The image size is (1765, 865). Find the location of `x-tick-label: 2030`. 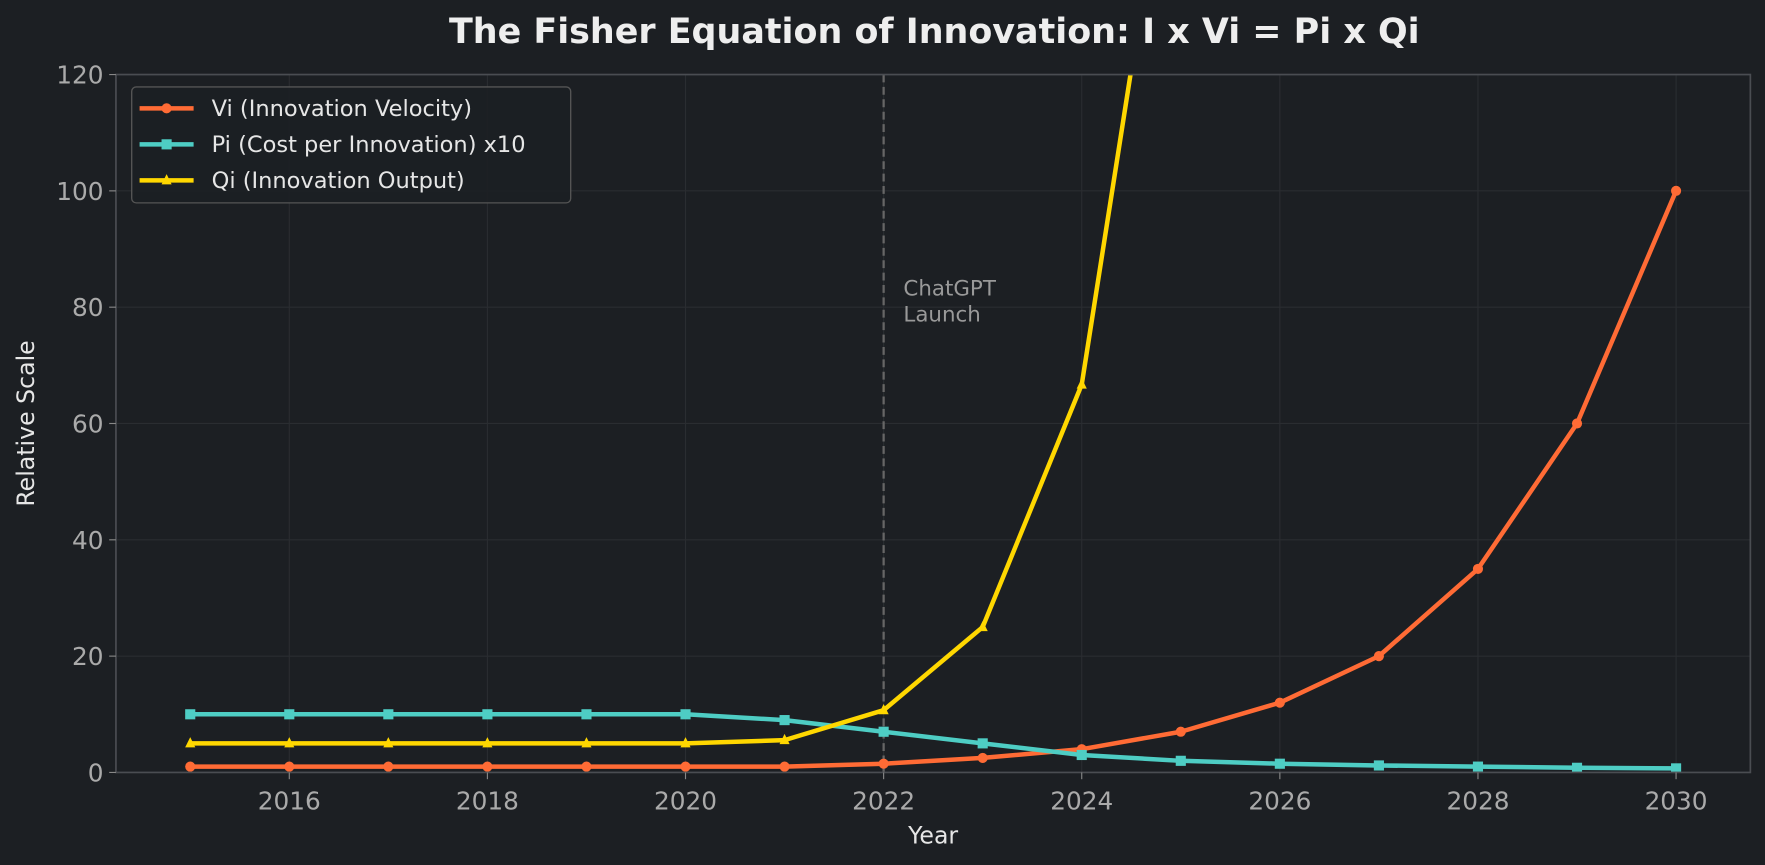

x-tick-label: 2030 is located at coordinates (1676, 801).